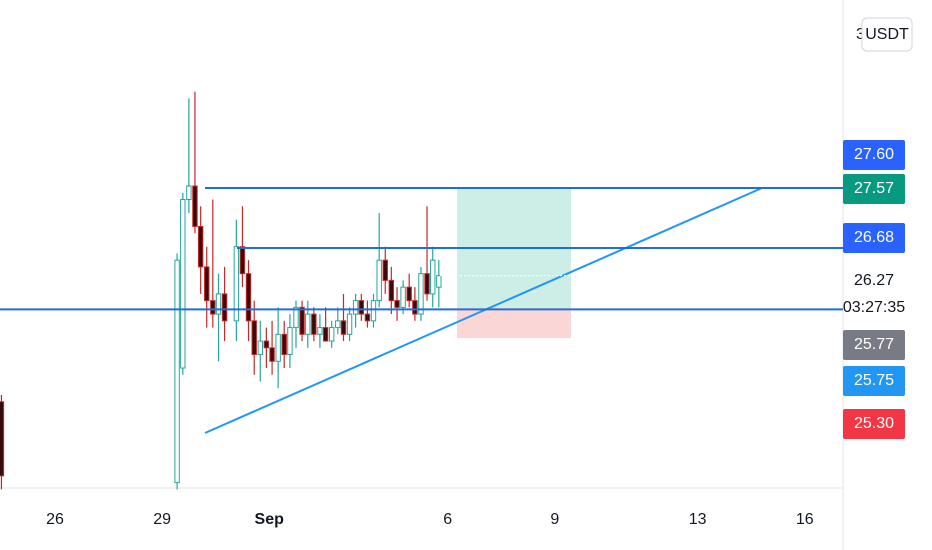 This screenshot has width=932, height=550. I want to click on x-tick-label: 13, so click(698, 519).